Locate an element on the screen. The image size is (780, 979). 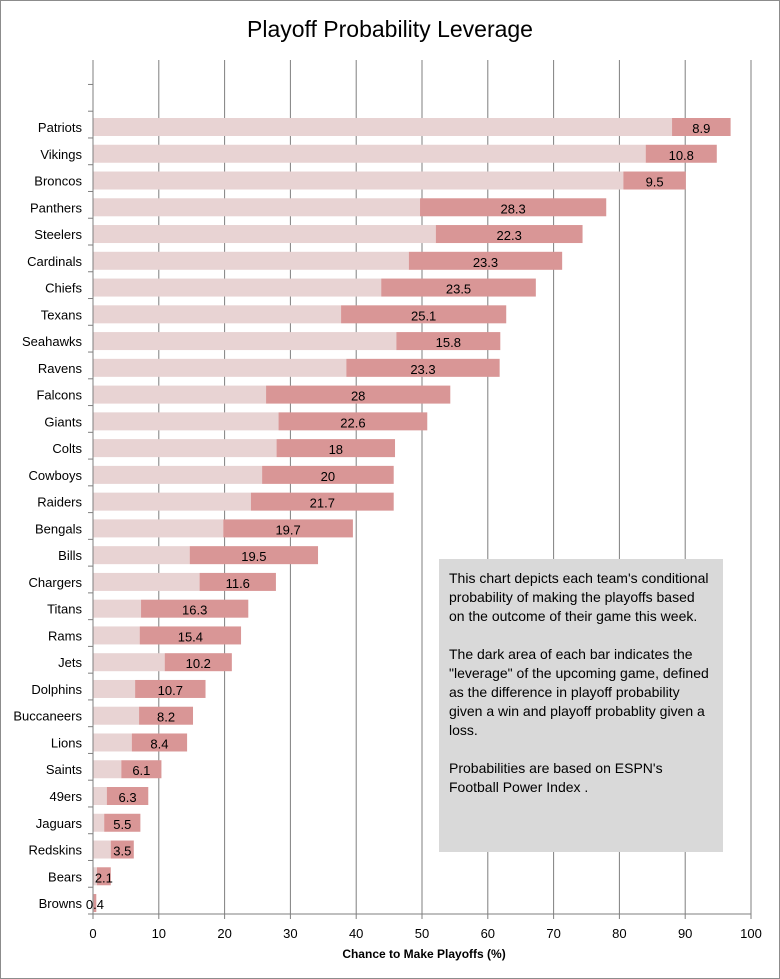
bar-leverage-bears is located at coordinates (103, 876).